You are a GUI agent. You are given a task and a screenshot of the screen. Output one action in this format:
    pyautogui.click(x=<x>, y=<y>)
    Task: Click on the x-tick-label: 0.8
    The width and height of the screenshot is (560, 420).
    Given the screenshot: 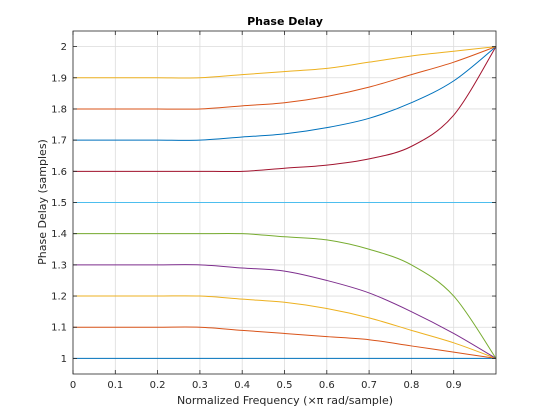 What is the action you would take?
    pyautogui.click(x=411, y=385)
    